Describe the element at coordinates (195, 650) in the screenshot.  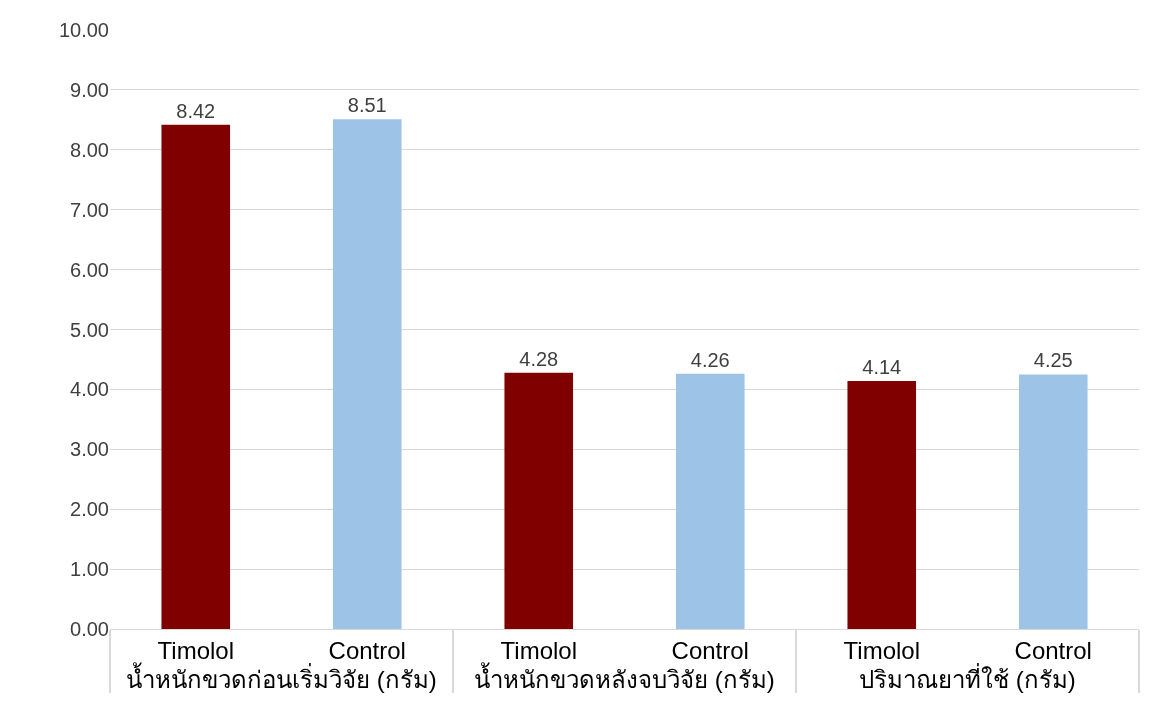
I see `series-label: Timolol` at that location.